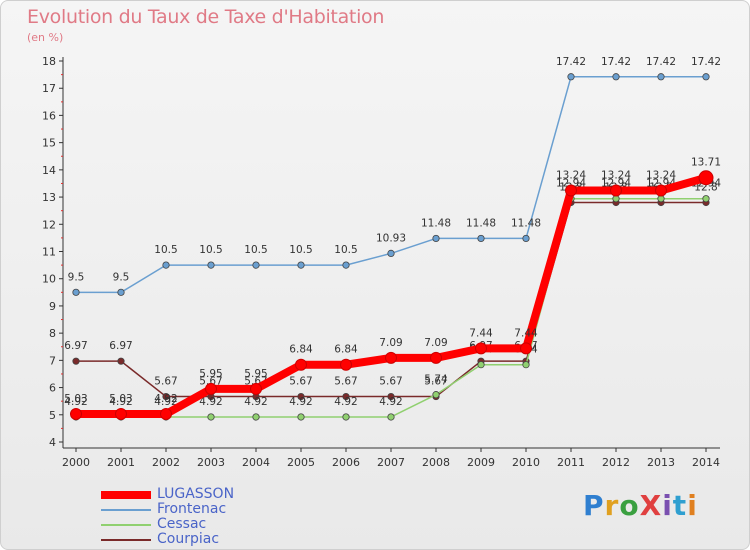  What do you see at coordinates (616, 462) in the screenshot?
I see `x-tick-label: 2012` at bounding box center [616, 462].